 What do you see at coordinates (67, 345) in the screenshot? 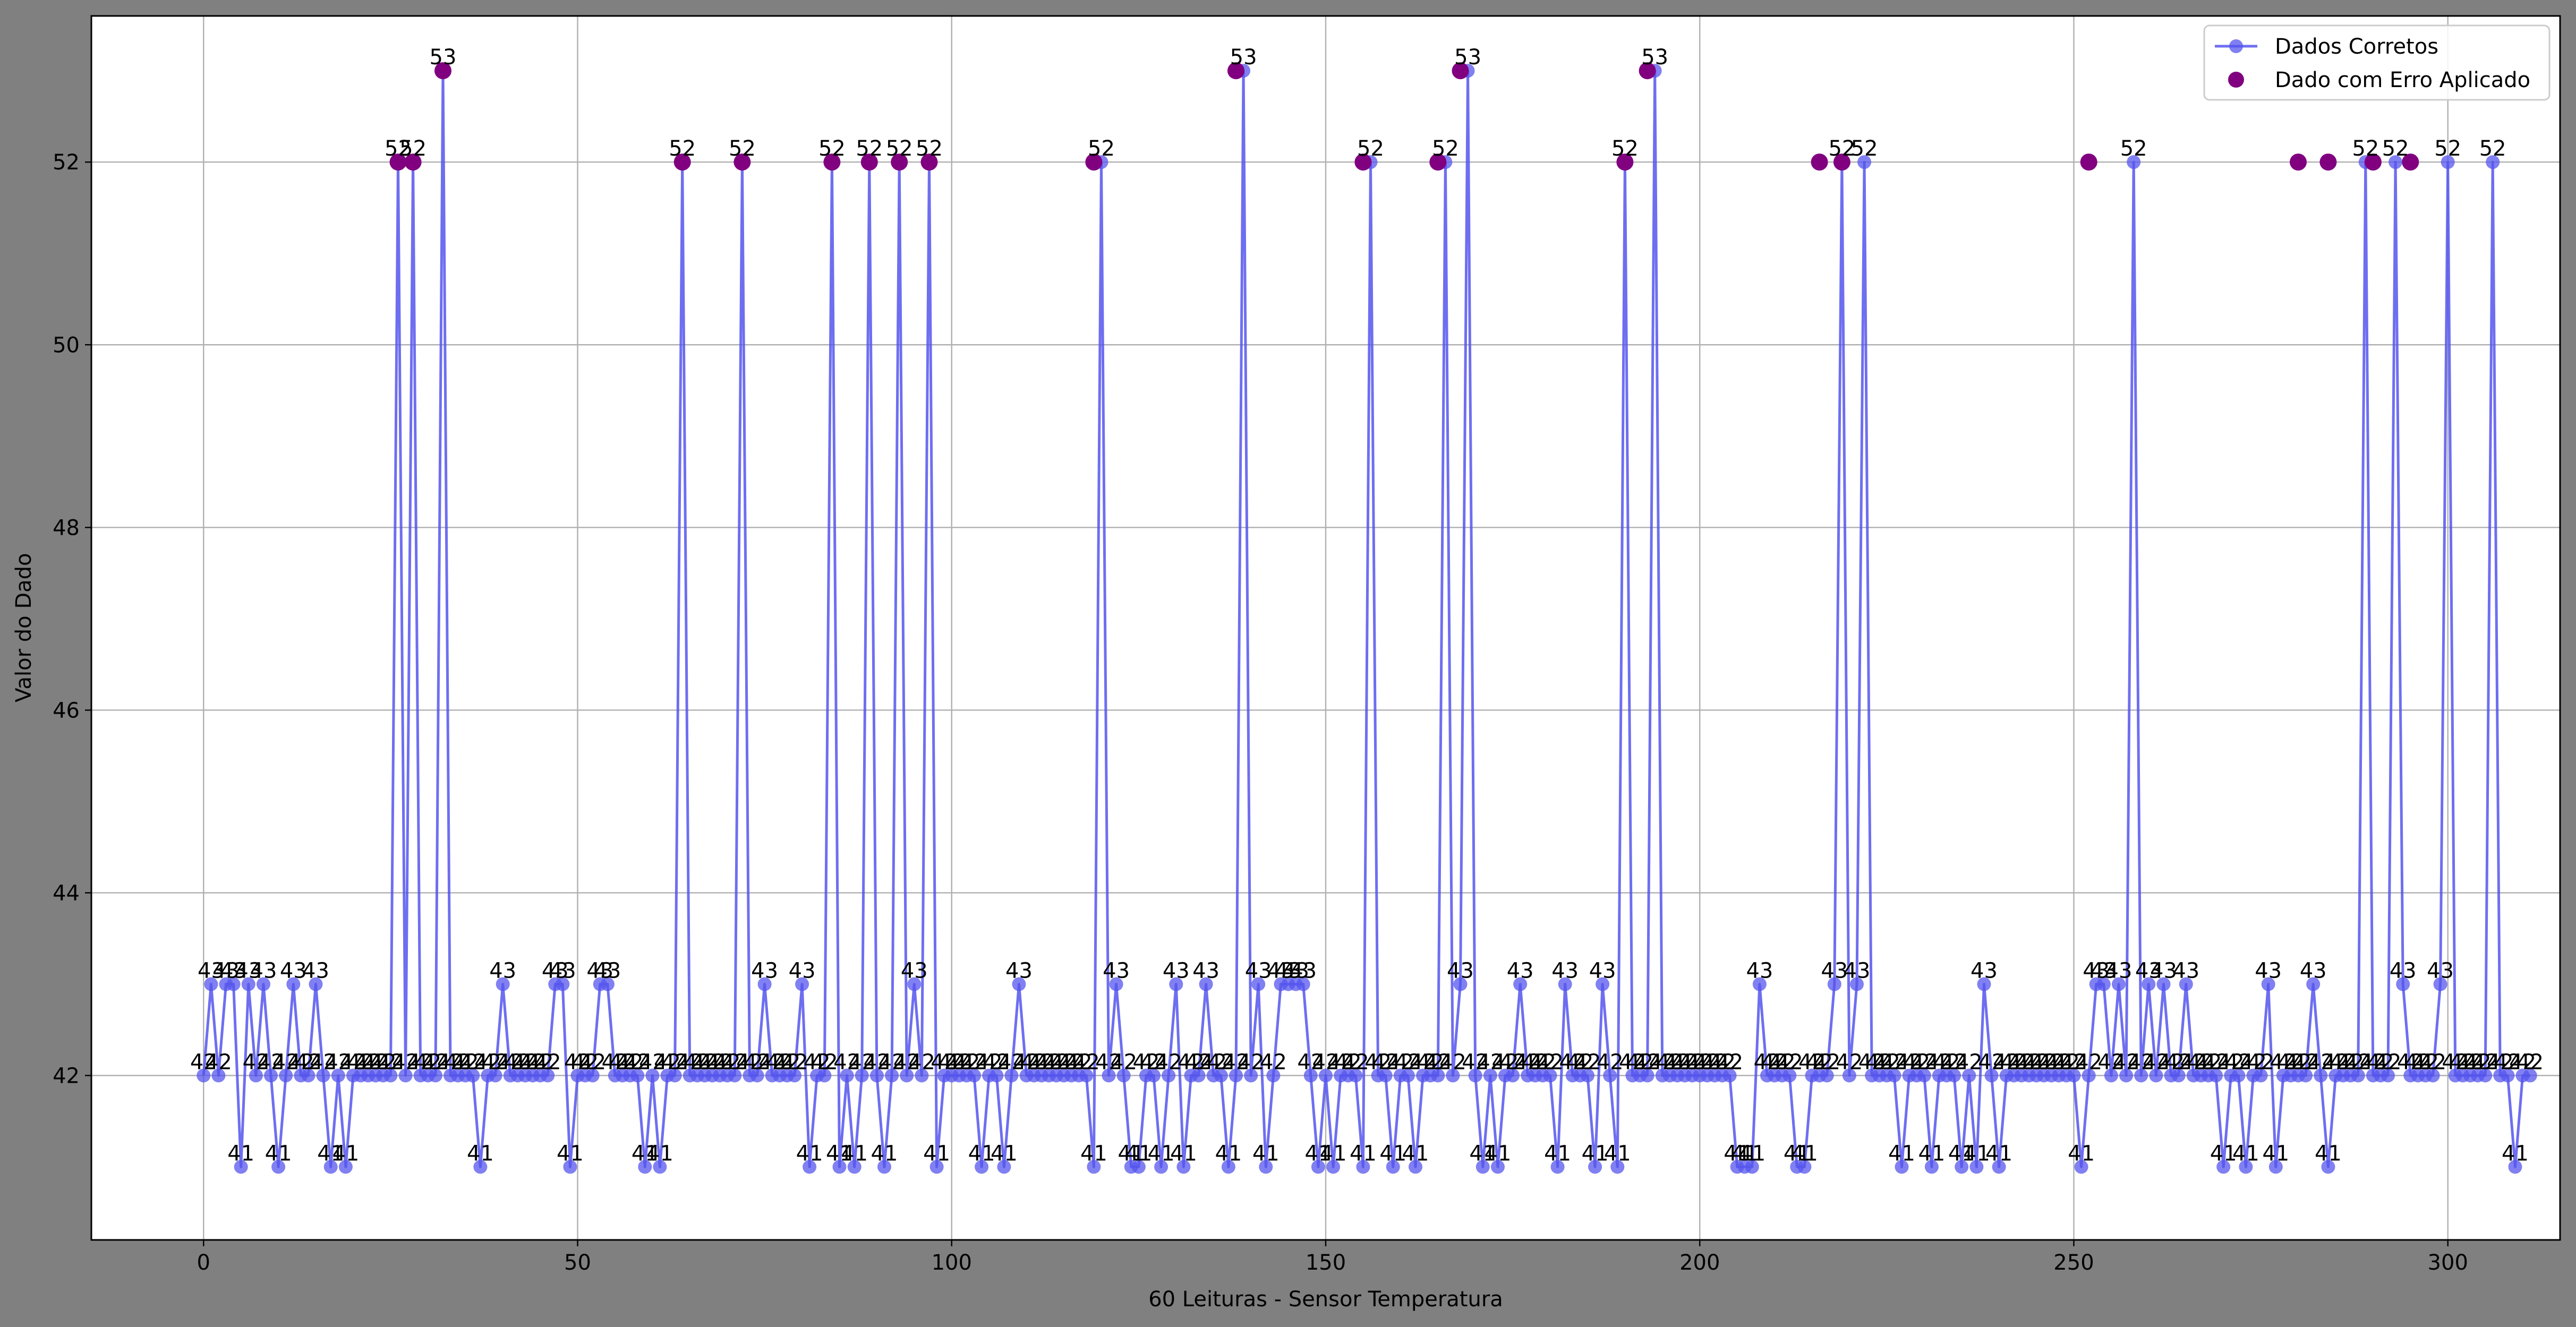
I see `y-tick-label: 50` at bounding box center [67, 345].